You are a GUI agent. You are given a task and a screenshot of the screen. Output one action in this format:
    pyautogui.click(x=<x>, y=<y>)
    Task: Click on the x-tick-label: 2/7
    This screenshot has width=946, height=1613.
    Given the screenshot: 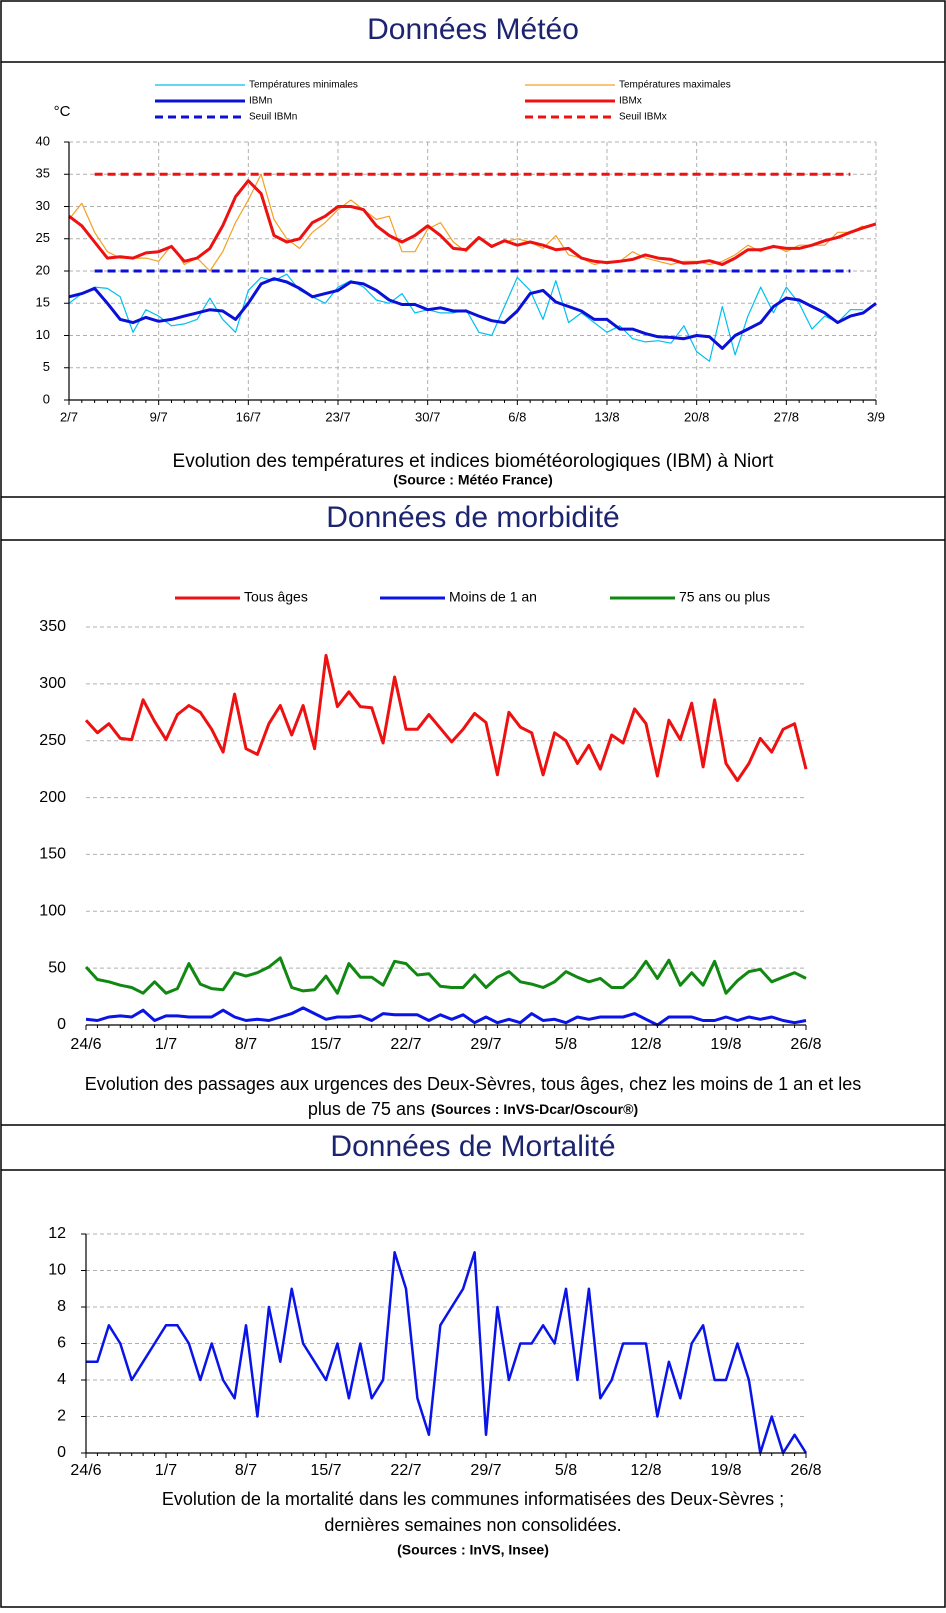 What is the action you would take?
    pyautogui.click(x=69, y=416)
    